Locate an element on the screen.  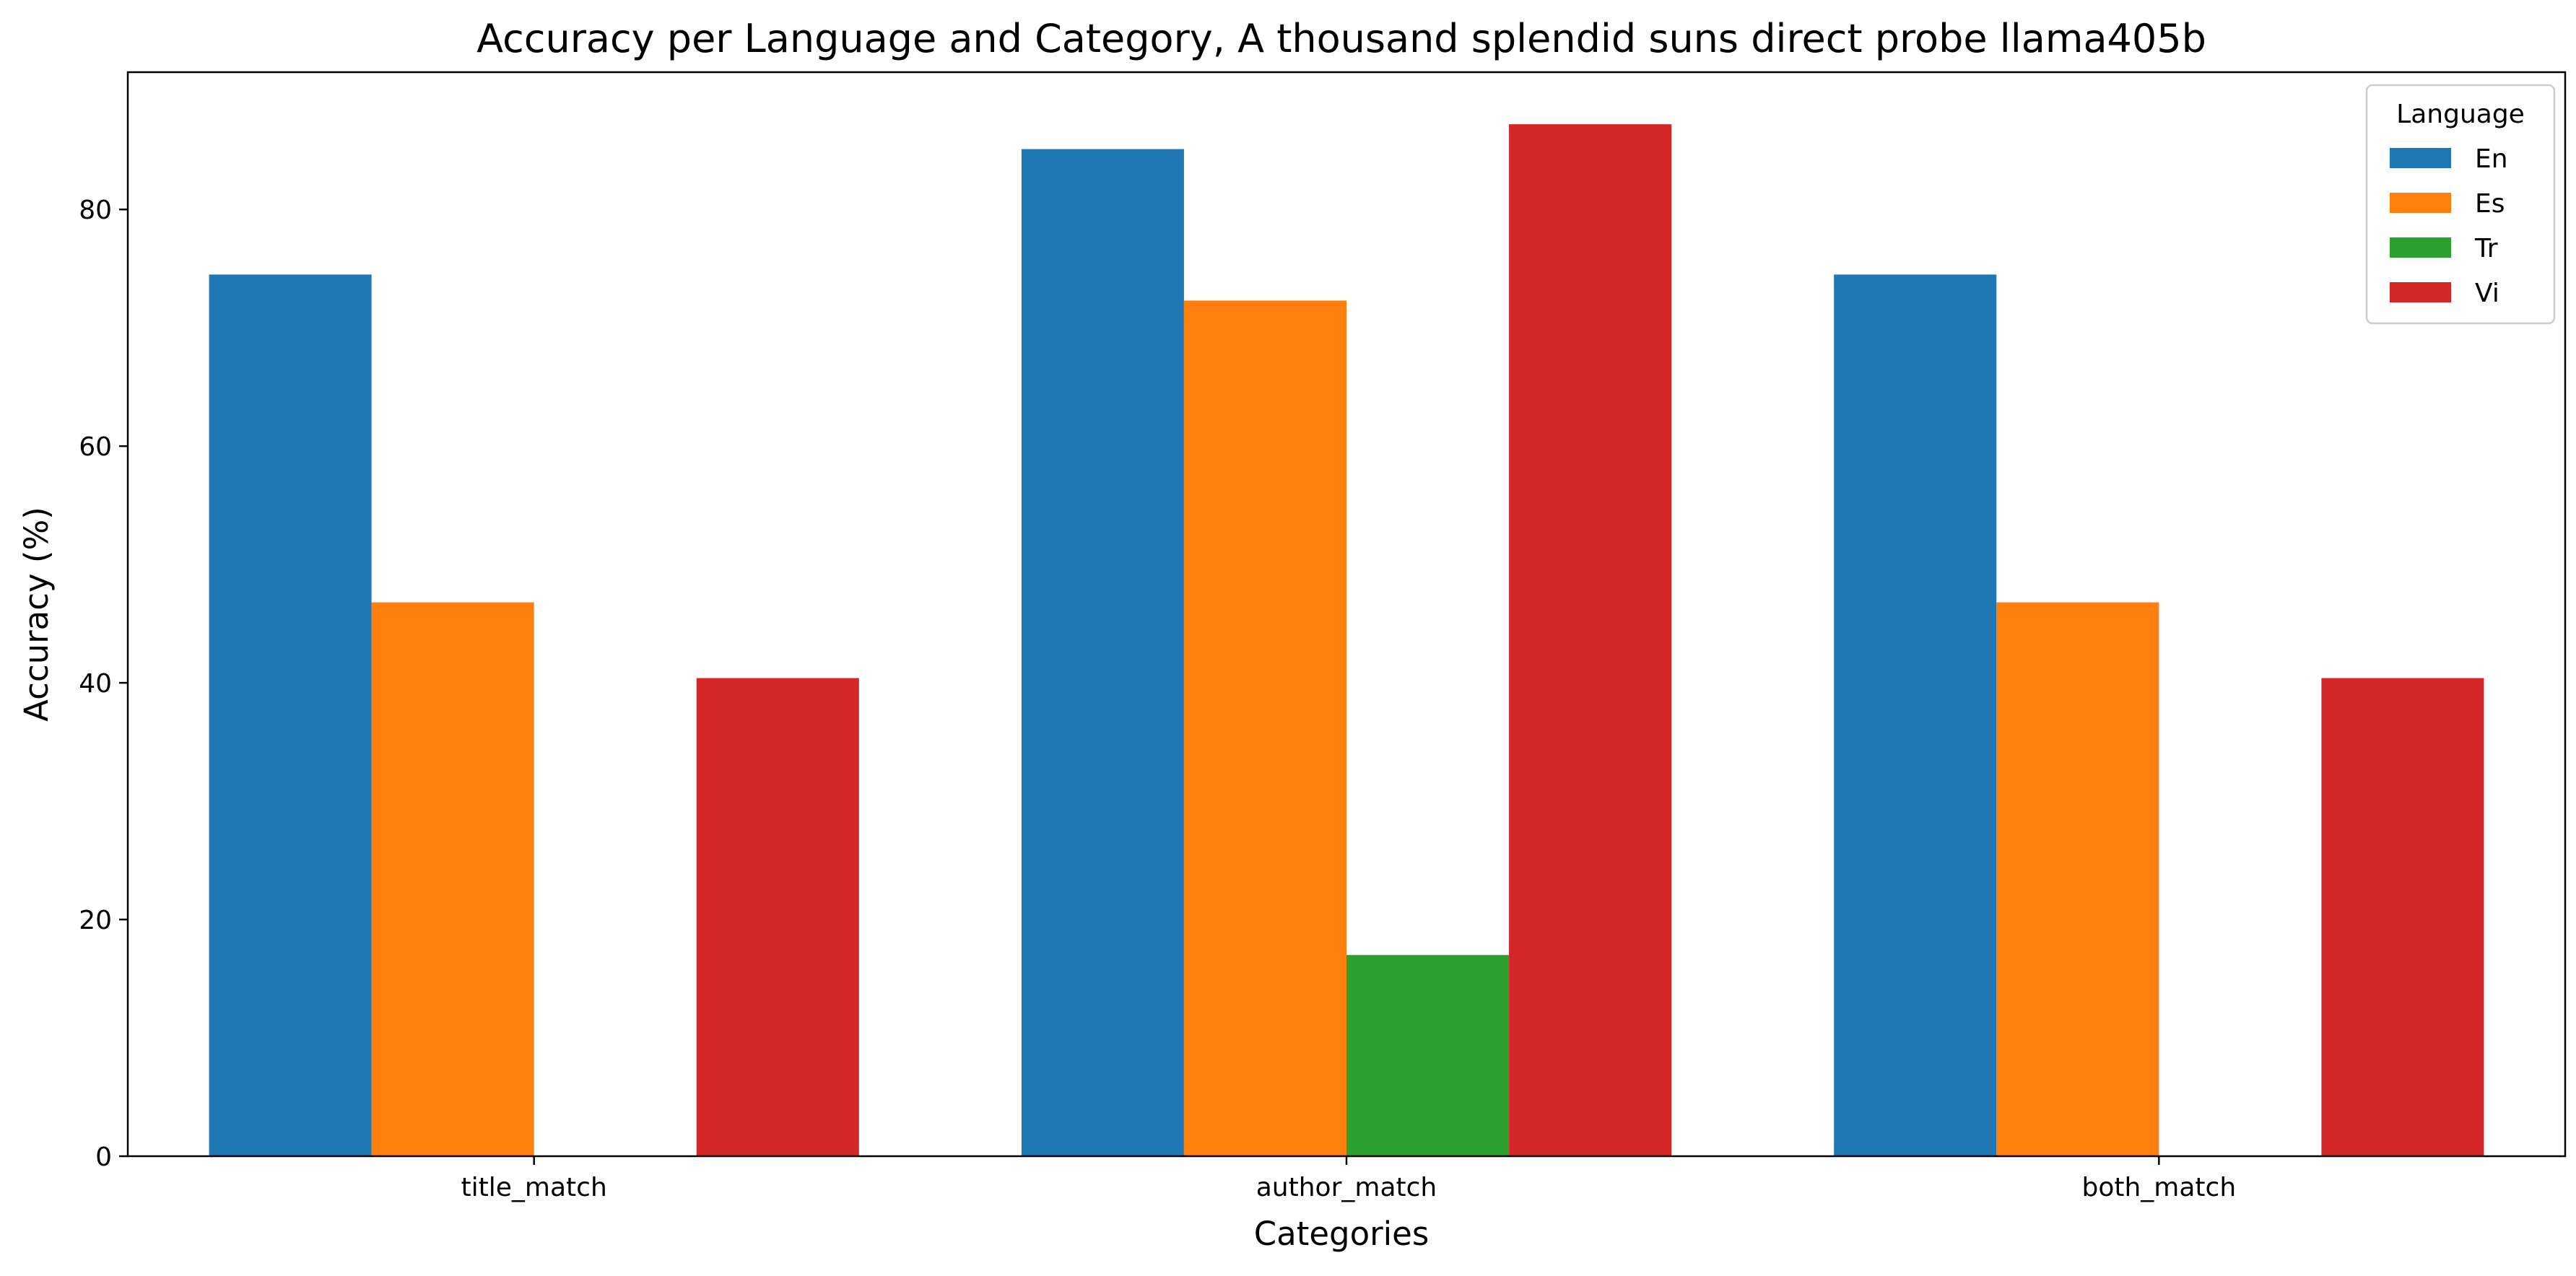
legend-swatch-tr is located at coordinates (2420, 247).